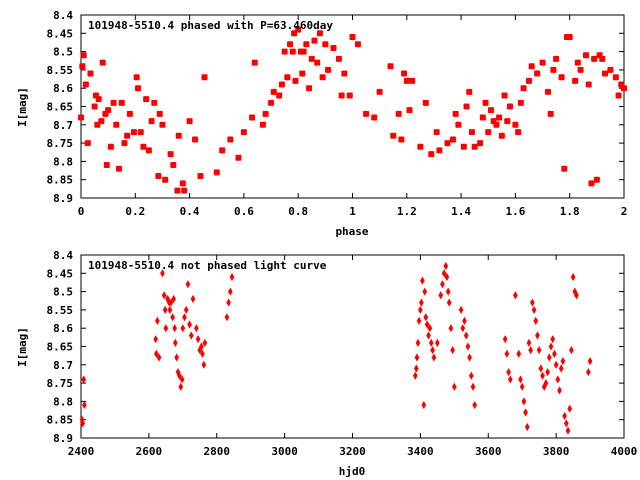 The width and height of the screenshot is (640, 480). What do you see at coordinates (63, 255) in the screenshot?
I see `y-tick-label: 8.4` at bounding box center [63, 255].